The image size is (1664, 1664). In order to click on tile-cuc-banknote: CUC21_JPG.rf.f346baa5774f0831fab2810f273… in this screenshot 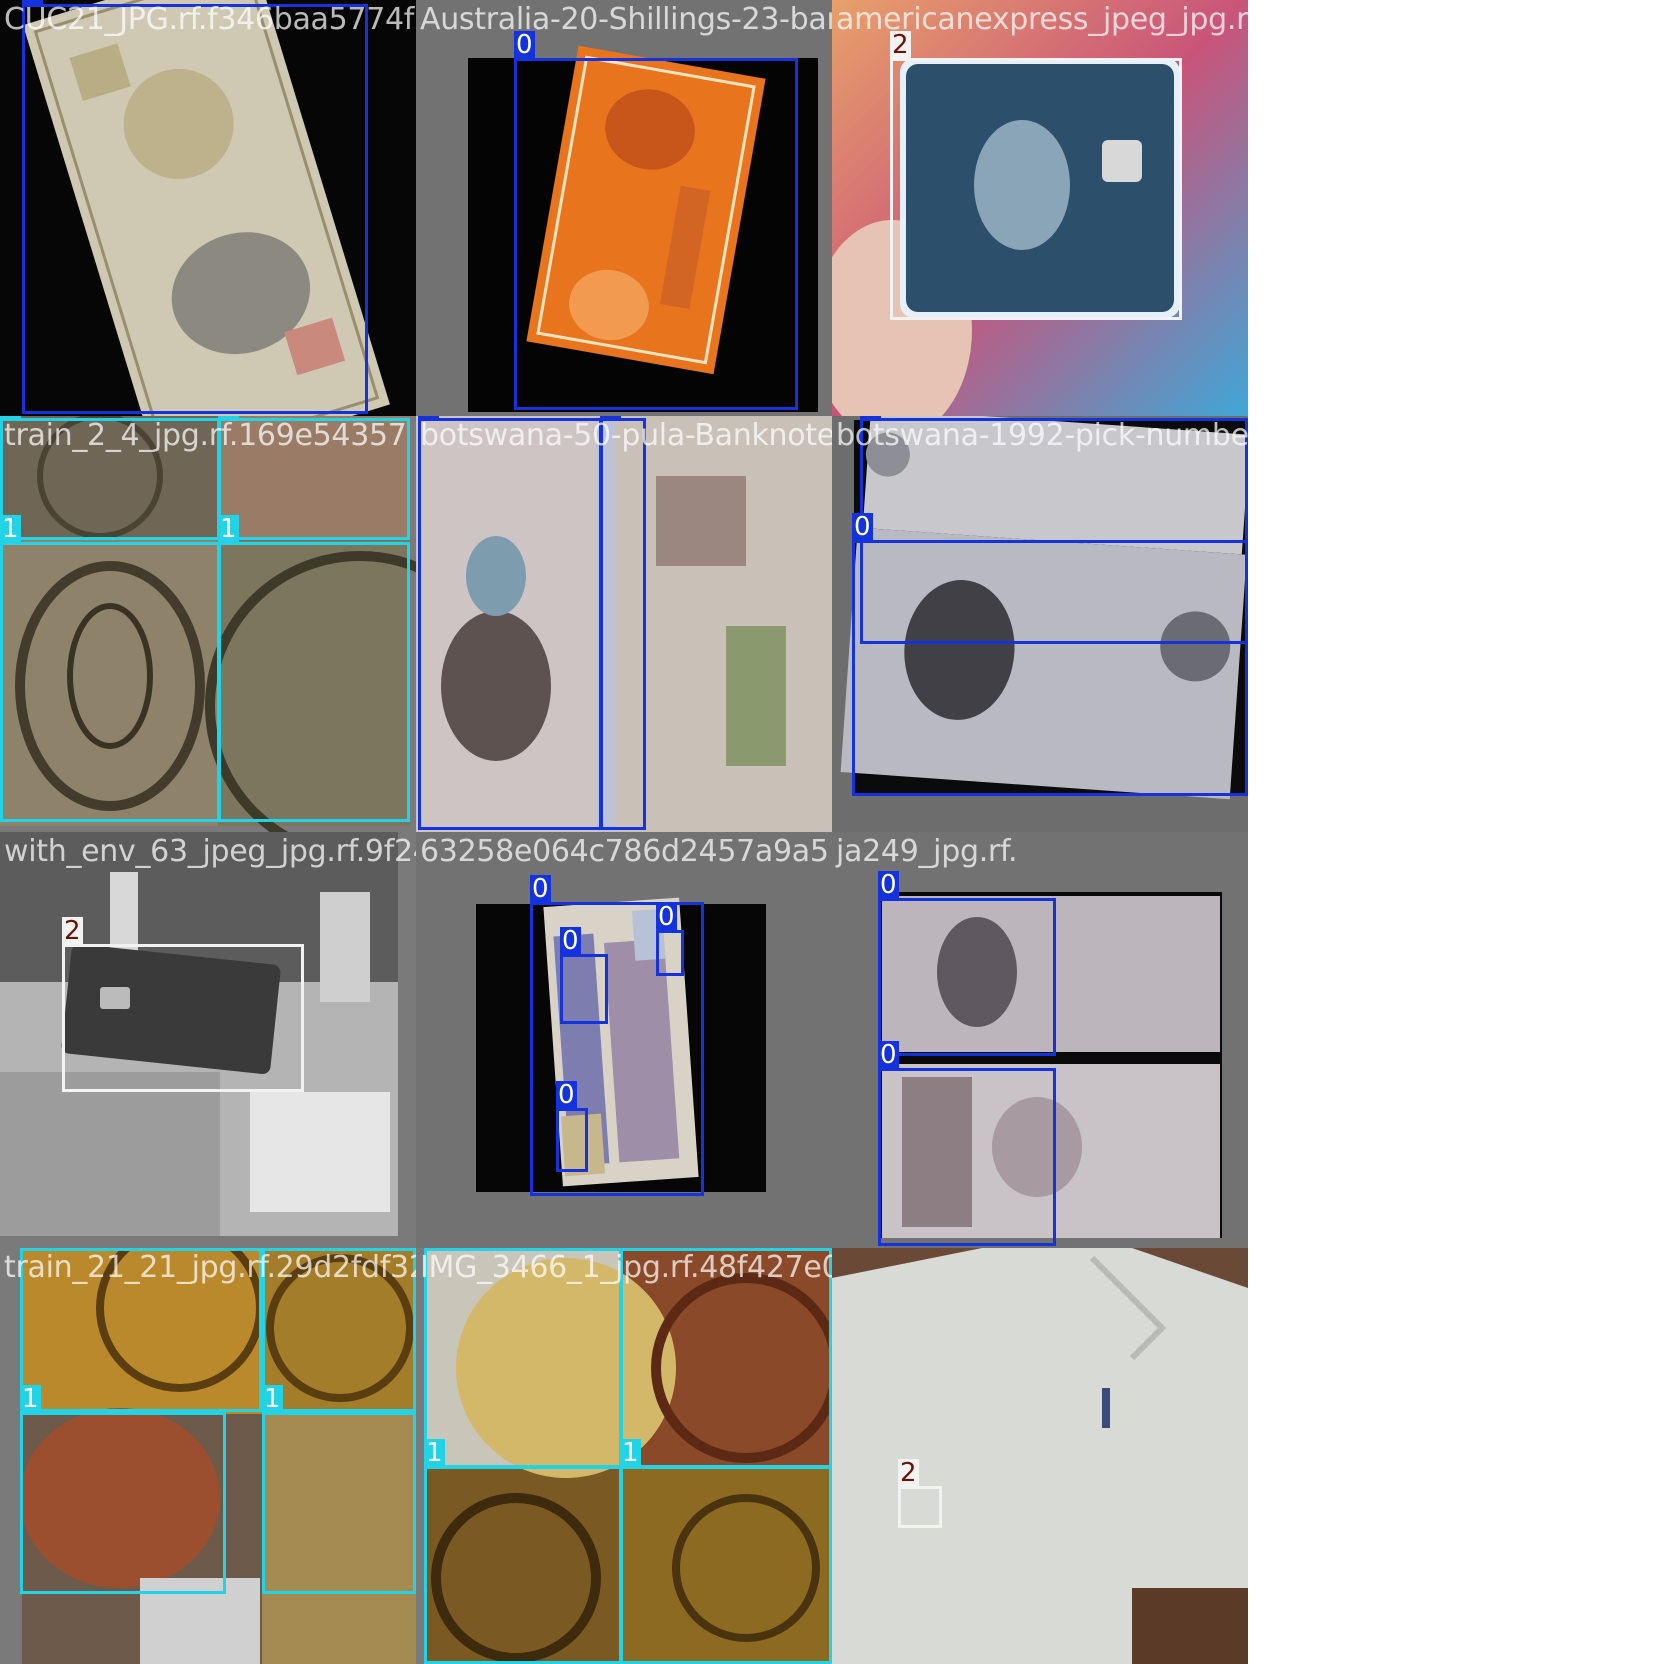, I will do `click(208, 208)`.